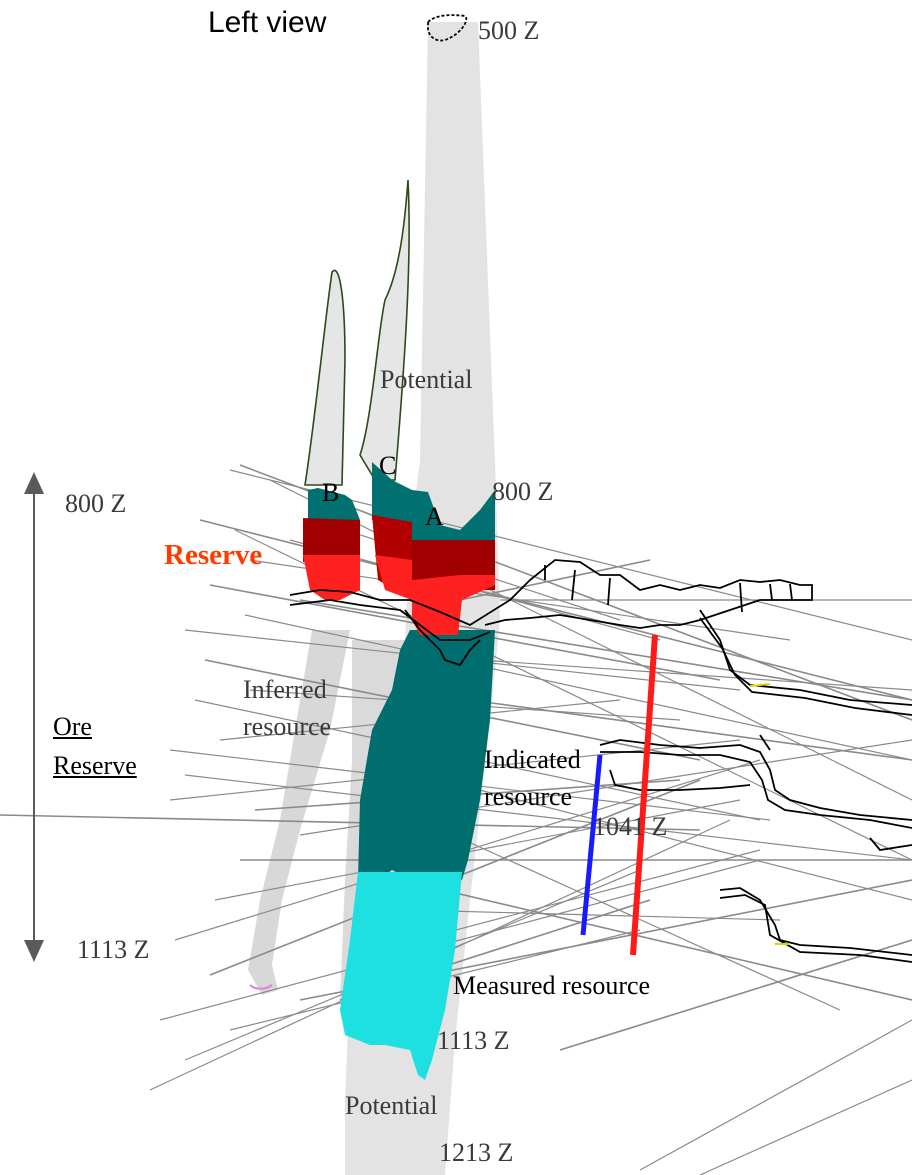 This screenshot has height=1175, width=912. What do you see at coordinates (287, 726) in the screenshot?
I see `inferred-label-line2: resource` at bounding box center [287, 726].